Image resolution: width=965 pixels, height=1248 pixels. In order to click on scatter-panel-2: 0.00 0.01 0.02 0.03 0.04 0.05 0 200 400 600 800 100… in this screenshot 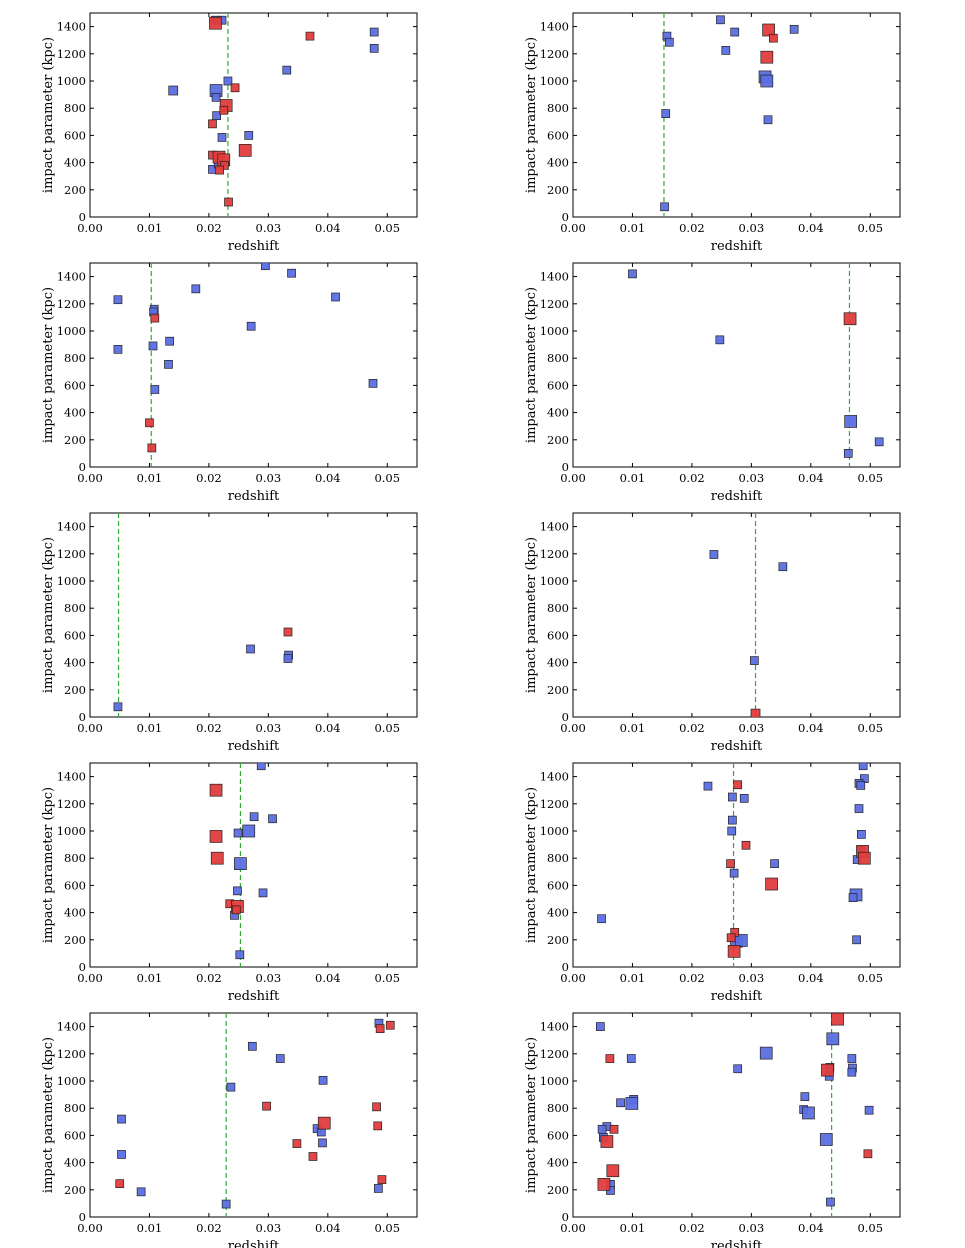, I will do `click(712, 133)`.